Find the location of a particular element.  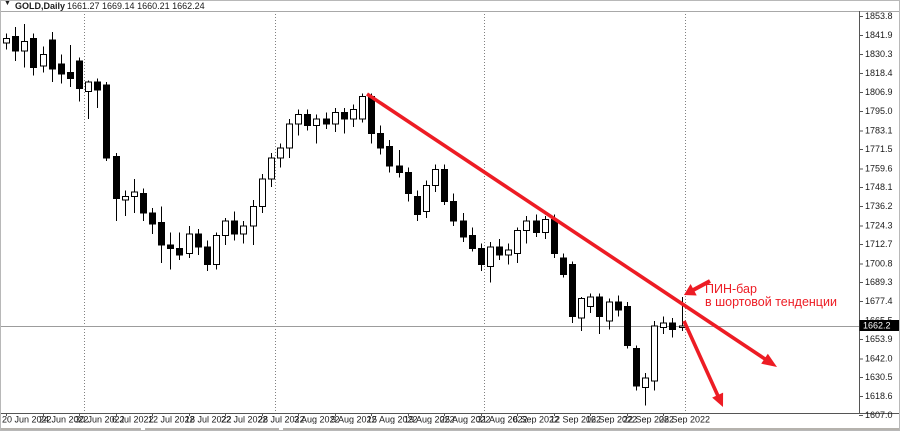

svg-text: 24 Jun 2022 is located at coordinates (64, 420).